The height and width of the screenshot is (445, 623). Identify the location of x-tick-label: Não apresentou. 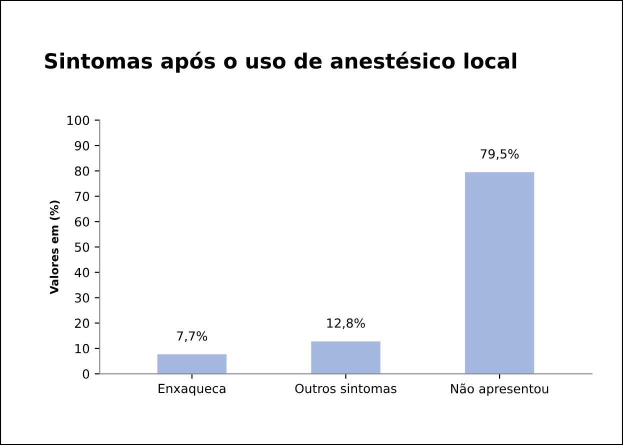
(499, 390).